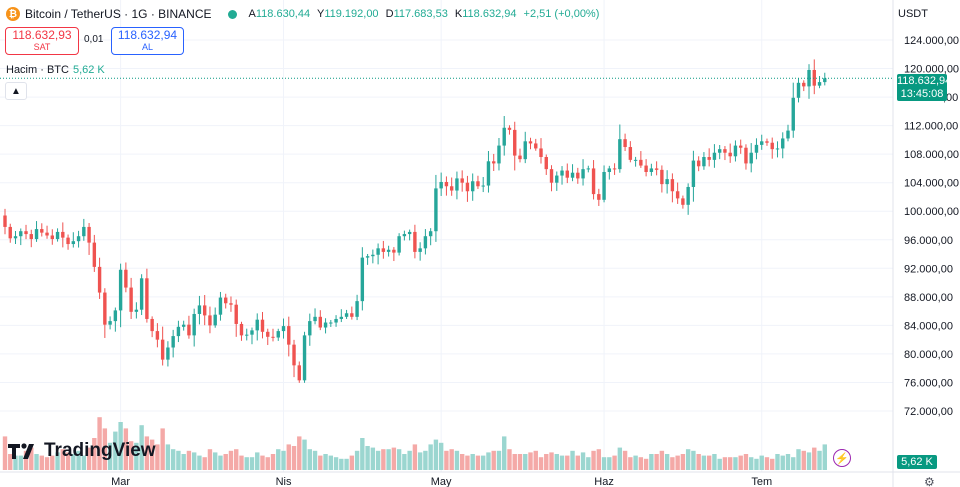  I want to click on price-tick-label: 88.000,00, so click(928, 298).